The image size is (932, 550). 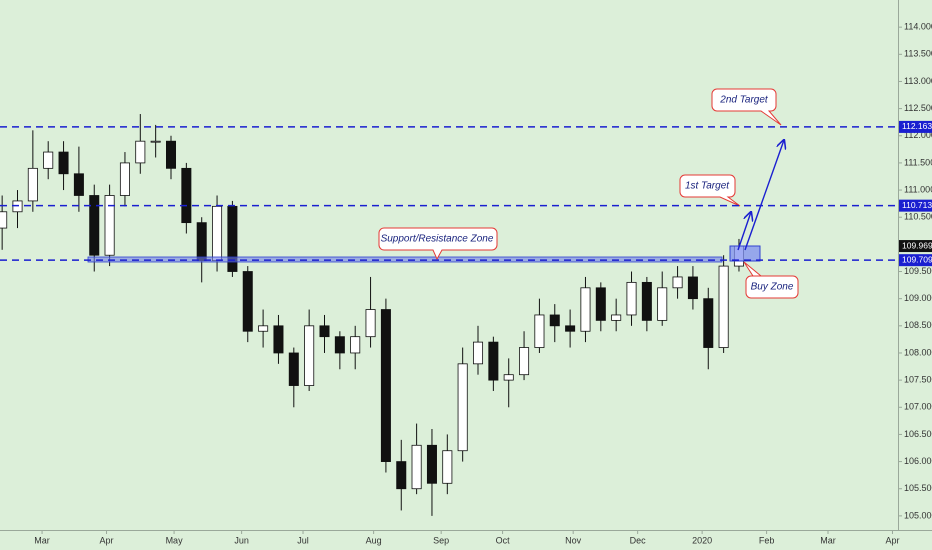 I want to click on y-tick-label: 109.000, so click(x=918, y=298).